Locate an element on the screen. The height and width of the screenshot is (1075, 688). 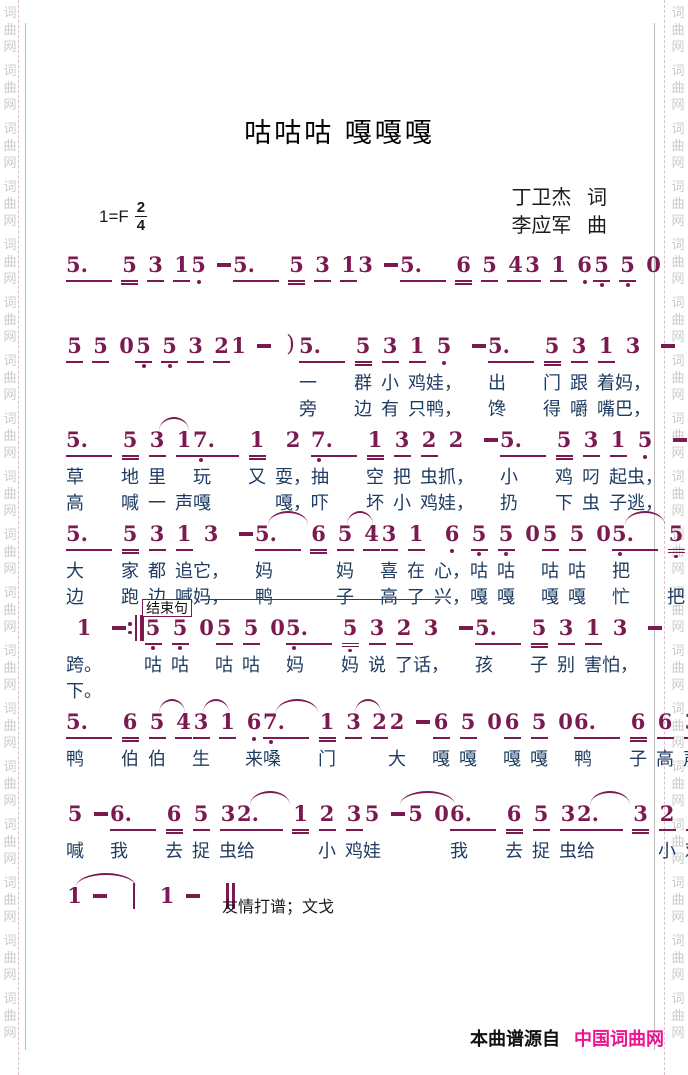
note-head: ) is located at coordinates (290, 351).